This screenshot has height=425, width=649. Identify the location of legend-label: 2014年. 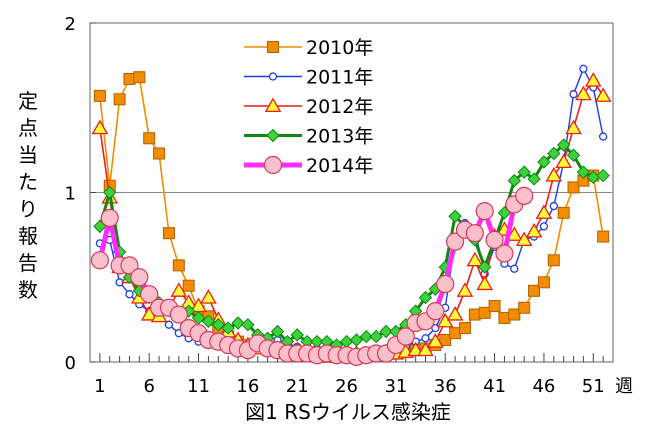
(339, 166).